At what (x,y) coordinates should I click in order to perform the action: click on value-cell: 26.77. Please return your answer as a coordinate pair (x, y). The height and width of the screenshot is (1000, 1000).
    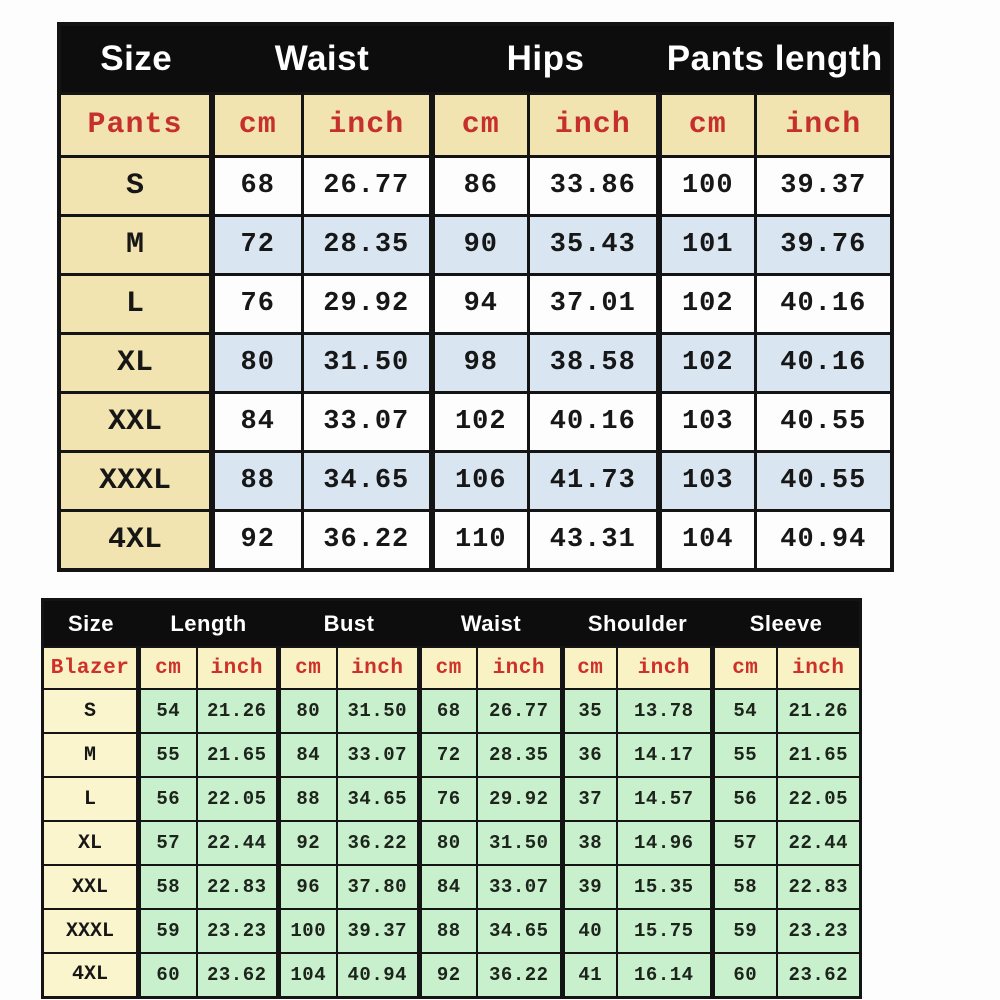
    Looking at the image, I should click on (367, 186).